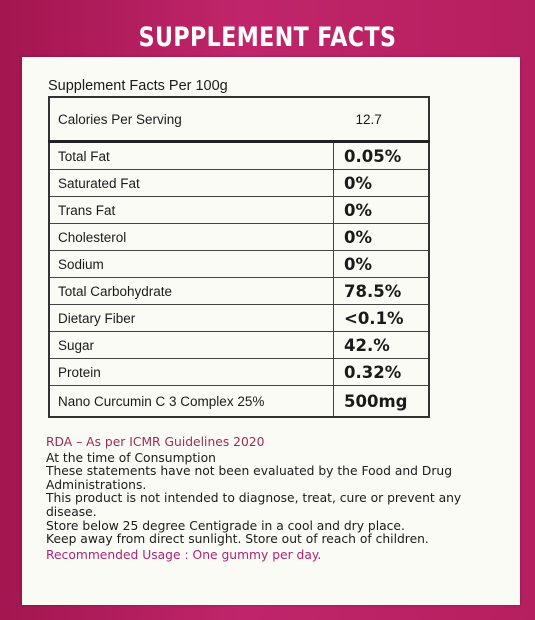  I want to click on table-row: Trans Fat 0%, so click(239, 210).